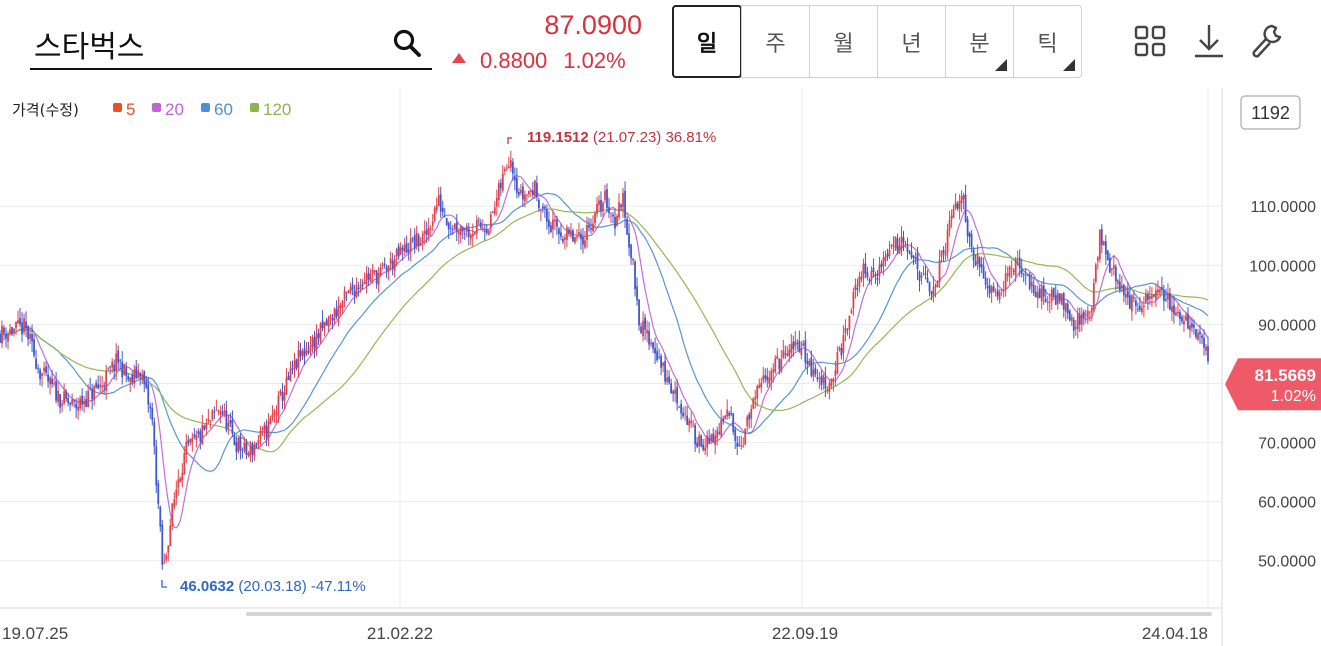 The width and height of the screenshot is (1321, 646). What do you see at coordinates (89, 47) in the screenshot?
I see `search-input: 스타벅스` at bounding box center [89, 47].